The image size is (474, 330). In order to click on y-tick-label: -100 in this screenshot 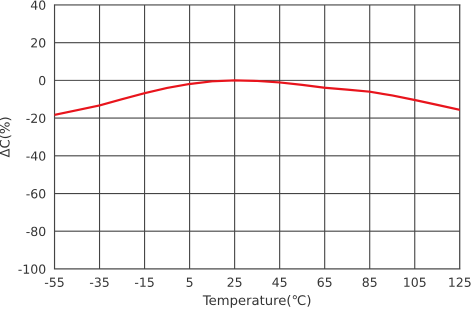, I will do `click(32, 269)`.